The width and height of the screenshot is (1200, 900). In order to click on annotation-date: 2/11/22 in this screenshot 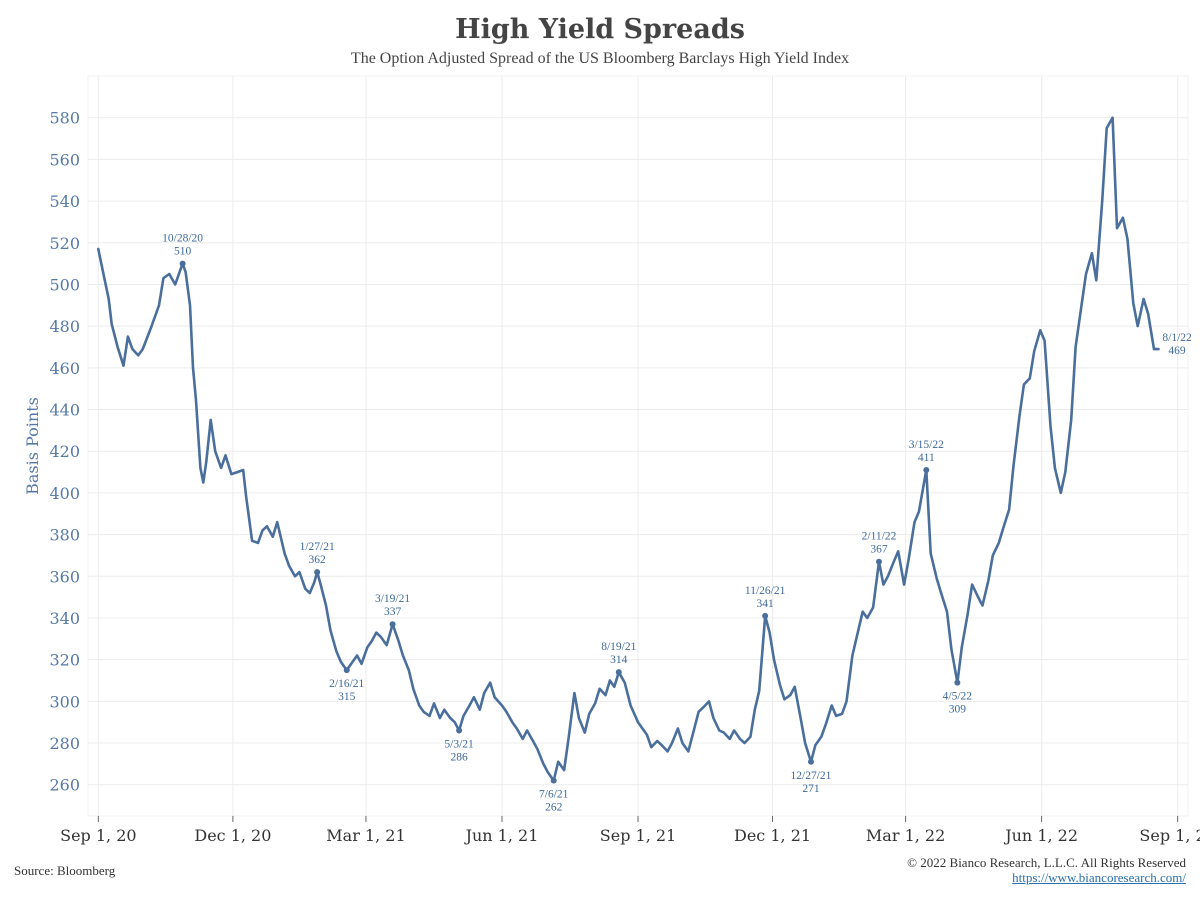, I will do `click(879, 537)`.